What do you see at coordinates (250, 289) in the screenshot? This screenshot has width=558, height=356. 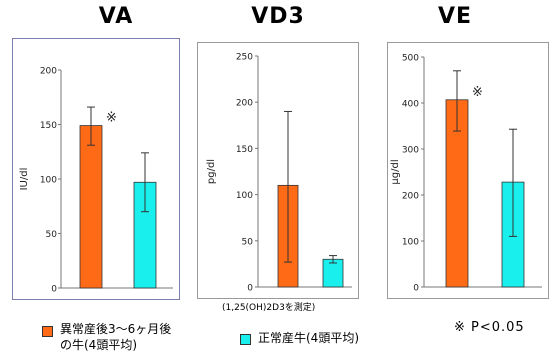 I see `vd3-y-tick-label: 0` at bounding box center [250, 289].